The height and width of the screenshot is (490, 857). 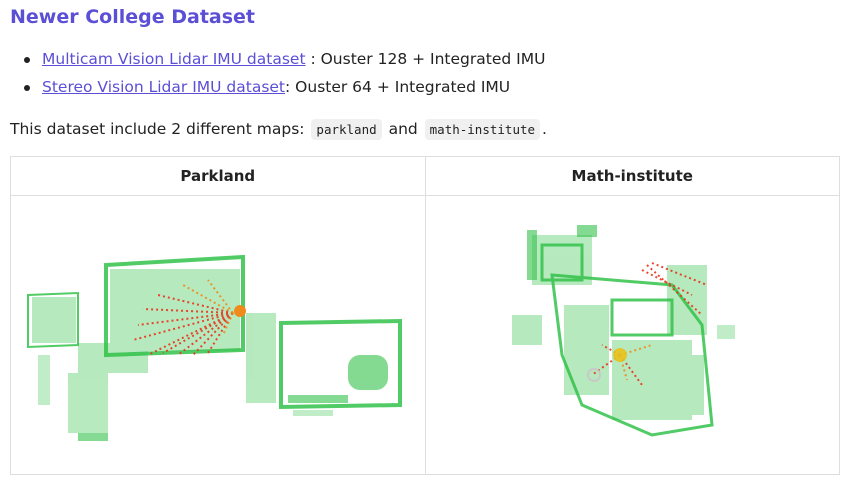 What do you see at coordinates (132, 17) in the screenshot?
I see `section-heading: Newer College Dataset` at bounding box center [132, 17].